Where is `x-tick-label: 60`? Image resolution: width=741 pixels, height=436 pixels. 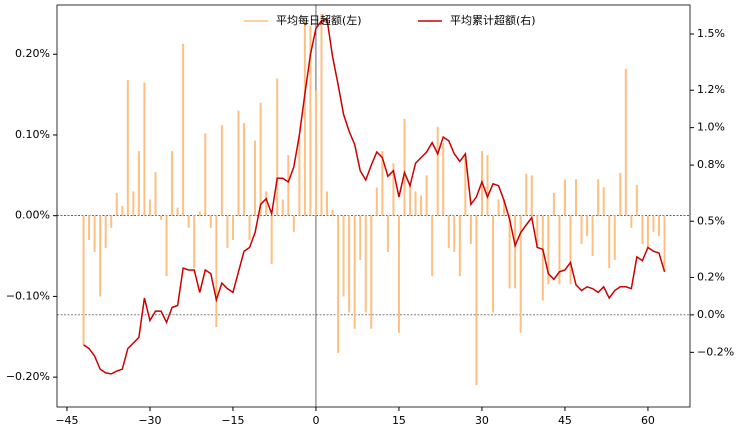
x-tick-label: 60 is located at coordinates (648, 420).